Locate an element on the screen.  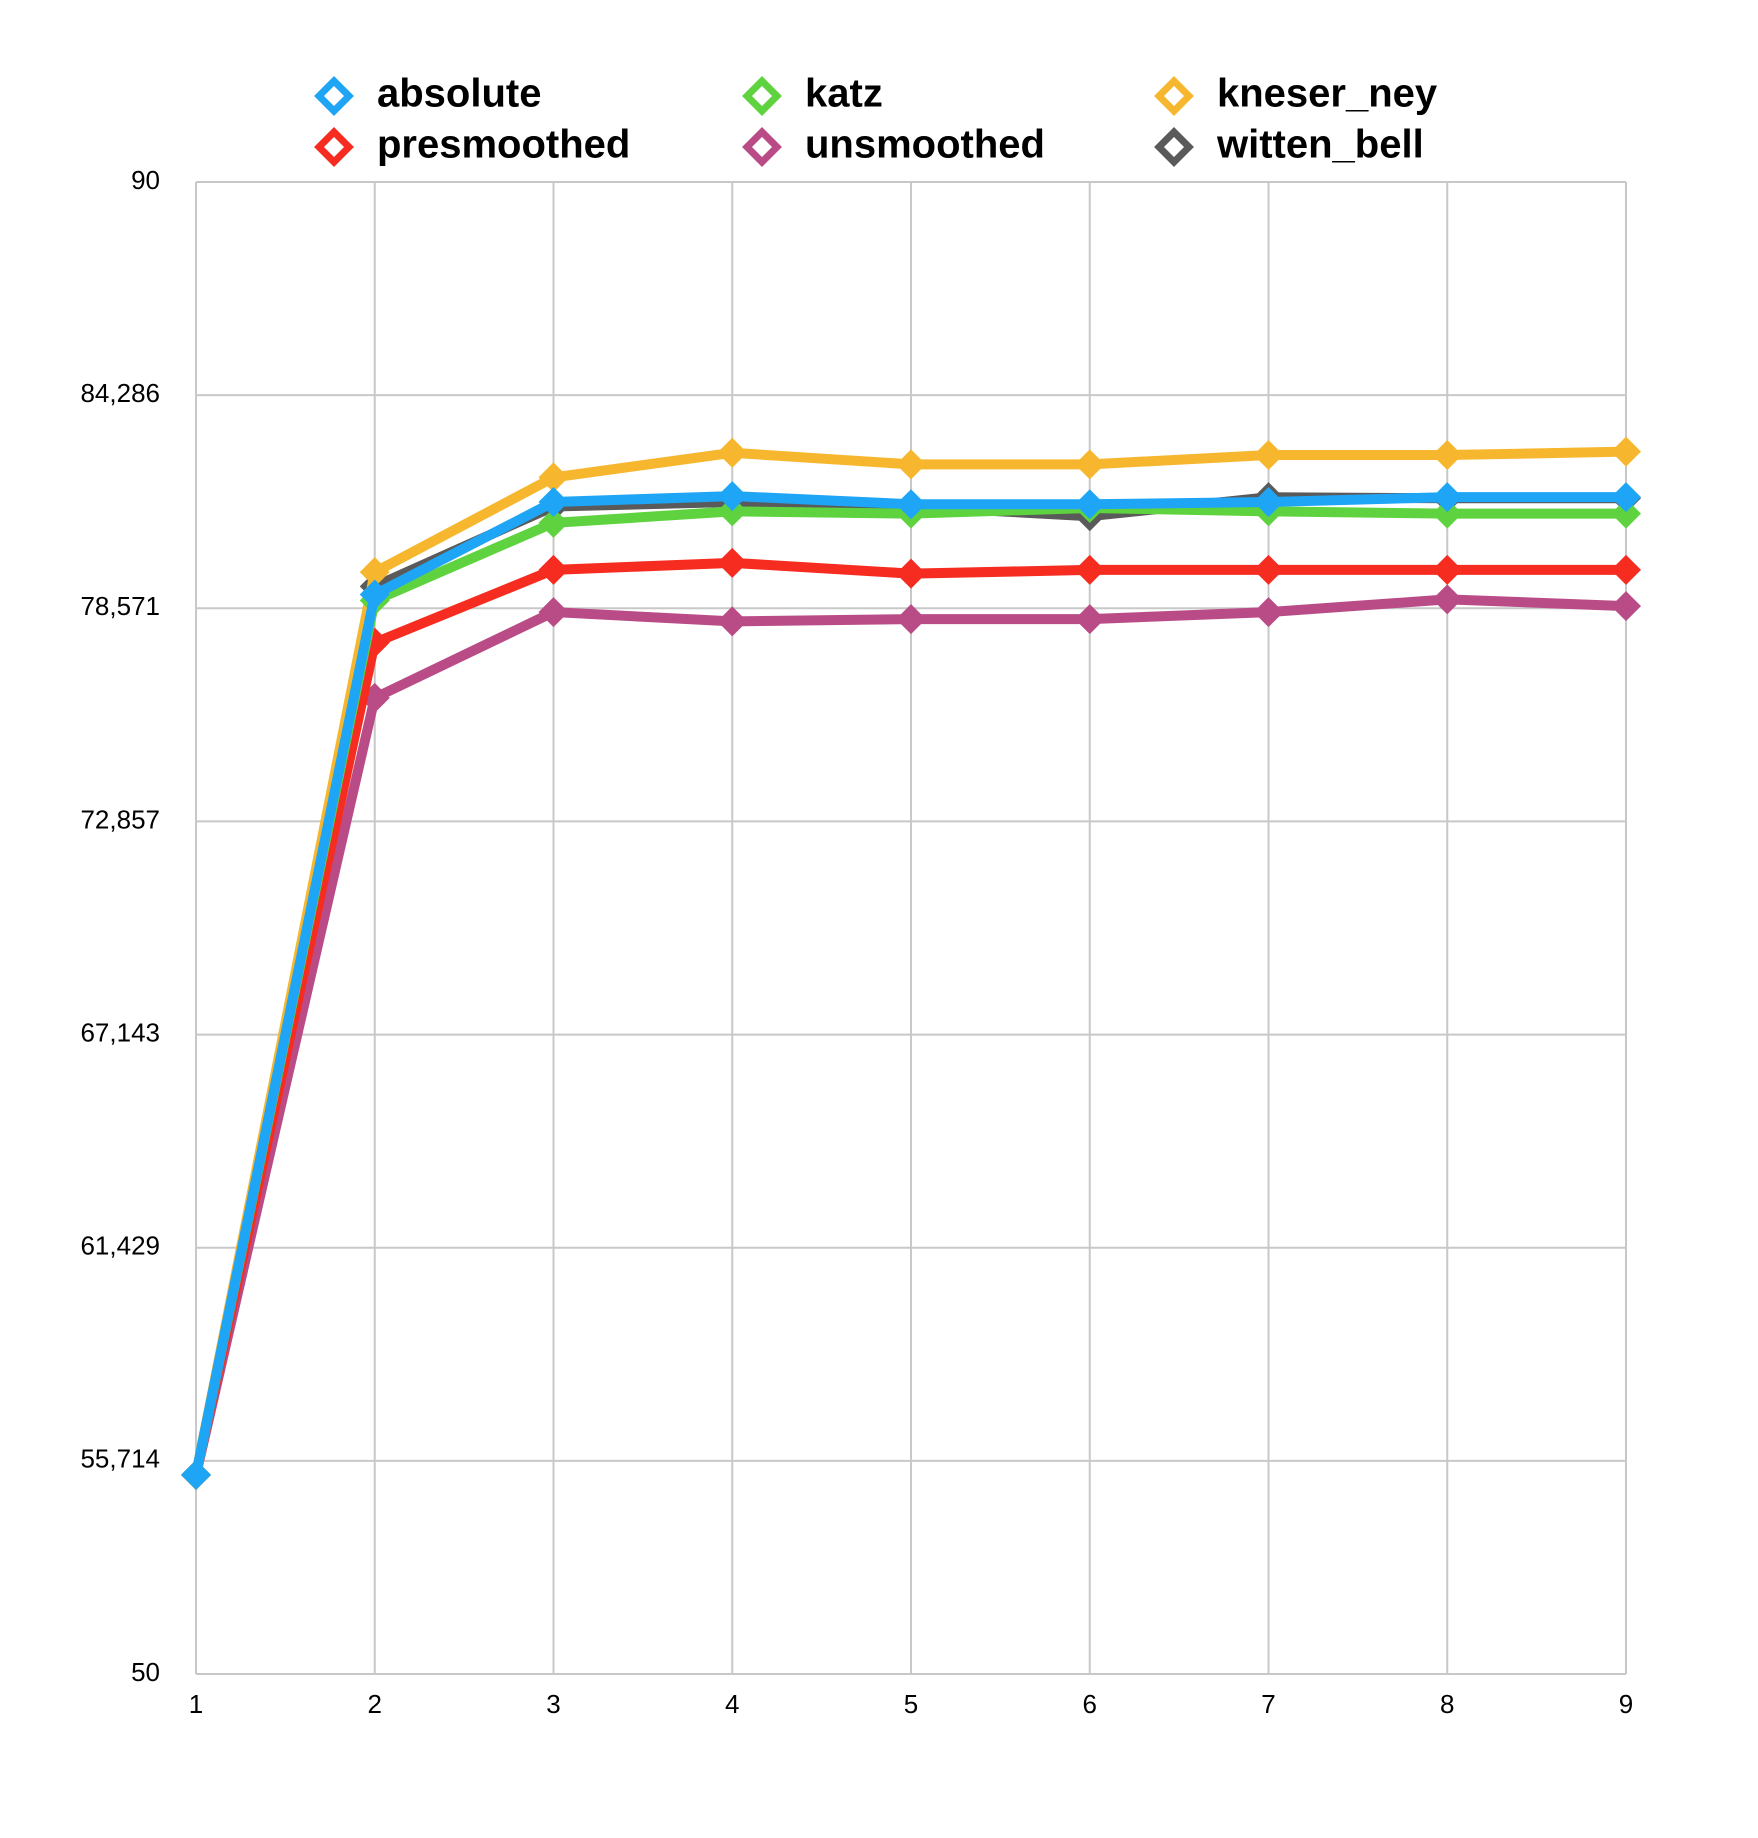
y-tick-label: 84,286 is located at coordinates (120, 393).